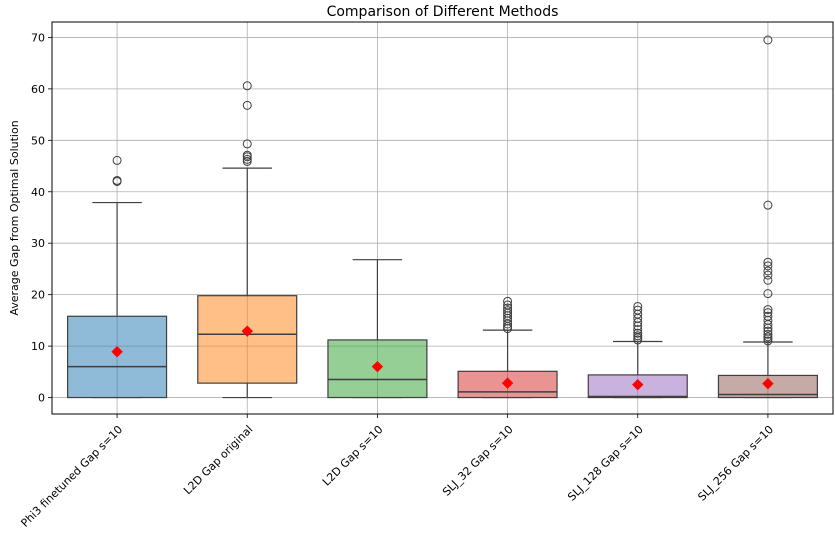 This screenshot has height=535, width=835. What do you see at coordinates (38, 192) in the screenshot?
I see `y-tick-label: 40` at bounding box center [38, 192].